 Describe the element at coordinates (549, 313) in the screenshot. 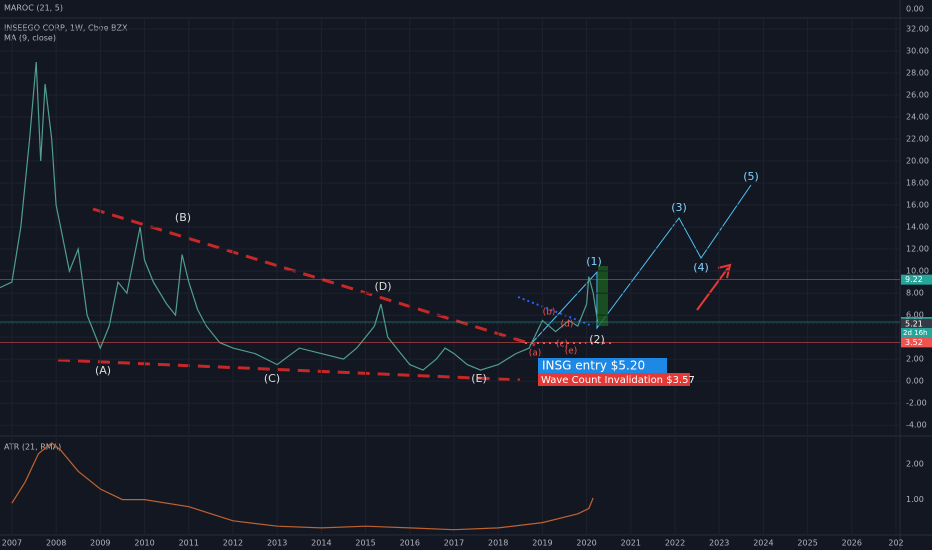

I see `wave-label: (b)` at that location.